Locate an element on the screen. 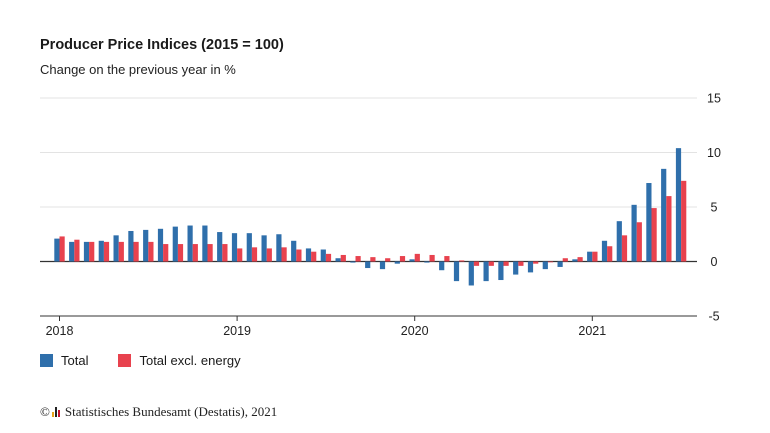 The image size is (770, 433). chart-subtitle: Change on the previous year in % is located at coordinates (138, 69).